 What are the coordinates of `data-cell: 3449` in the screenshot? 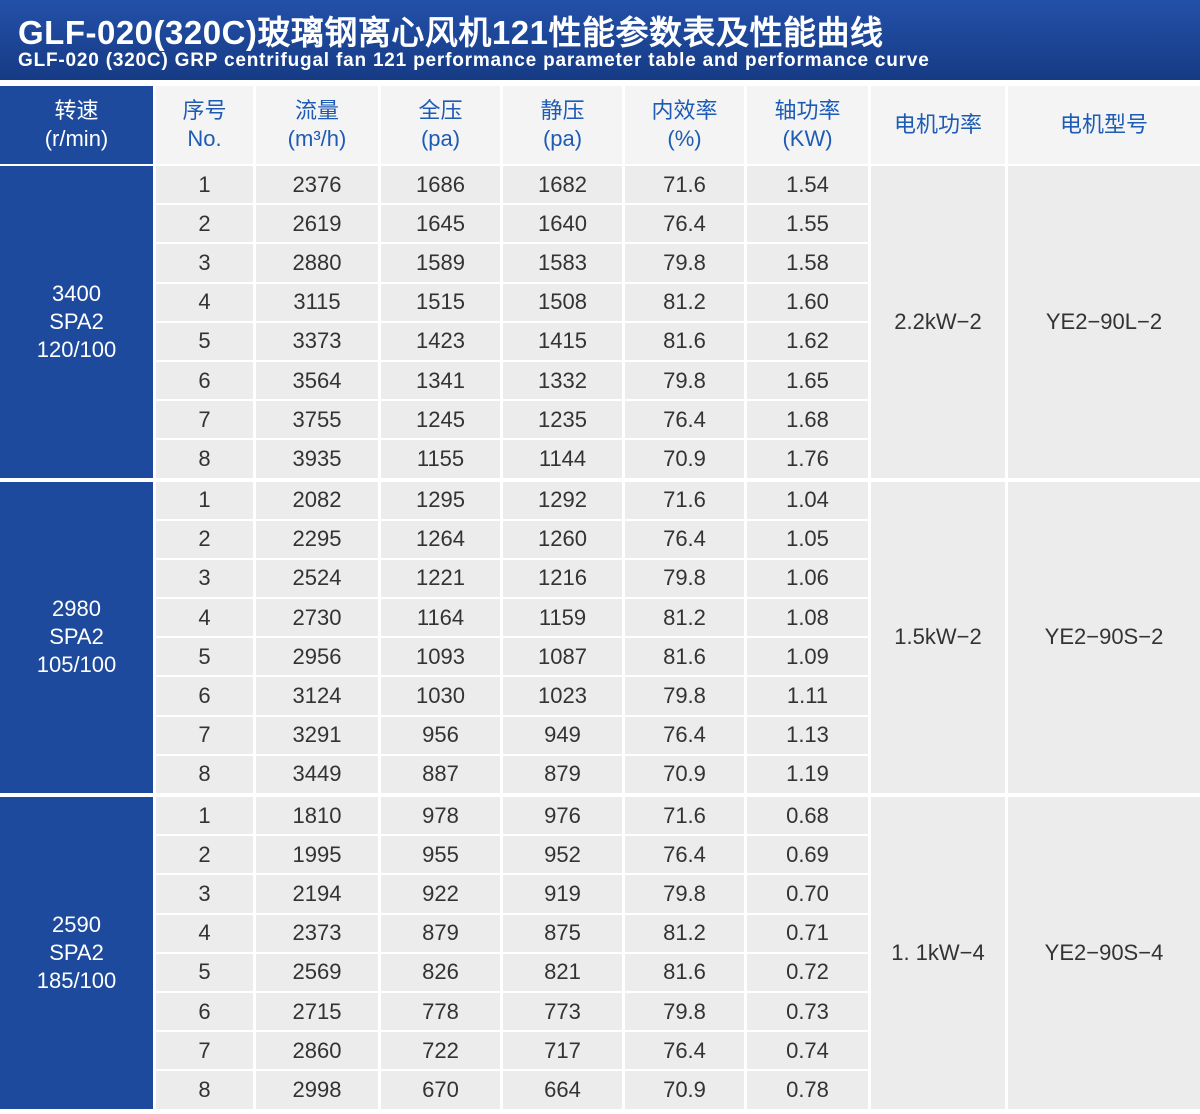 It's located at (317, 774).